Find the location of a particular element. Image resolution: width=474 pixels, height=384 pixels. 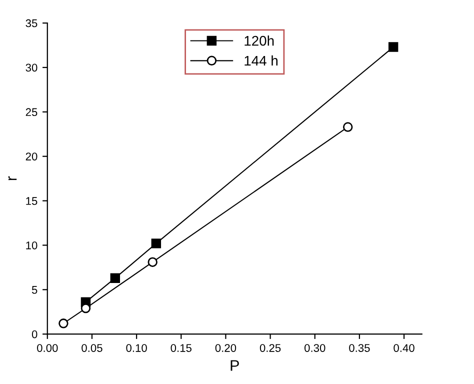

x-tick-label: 0.15 is located at coordinates (181, 348).